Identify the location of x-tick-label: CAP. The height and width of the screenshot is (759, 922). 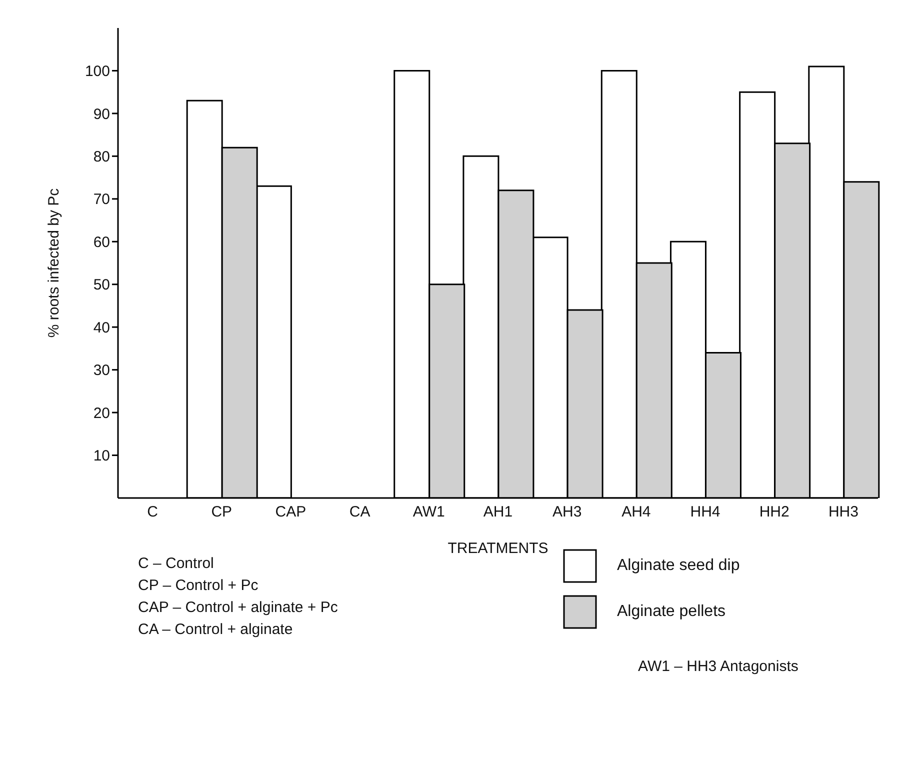
(290, 512).